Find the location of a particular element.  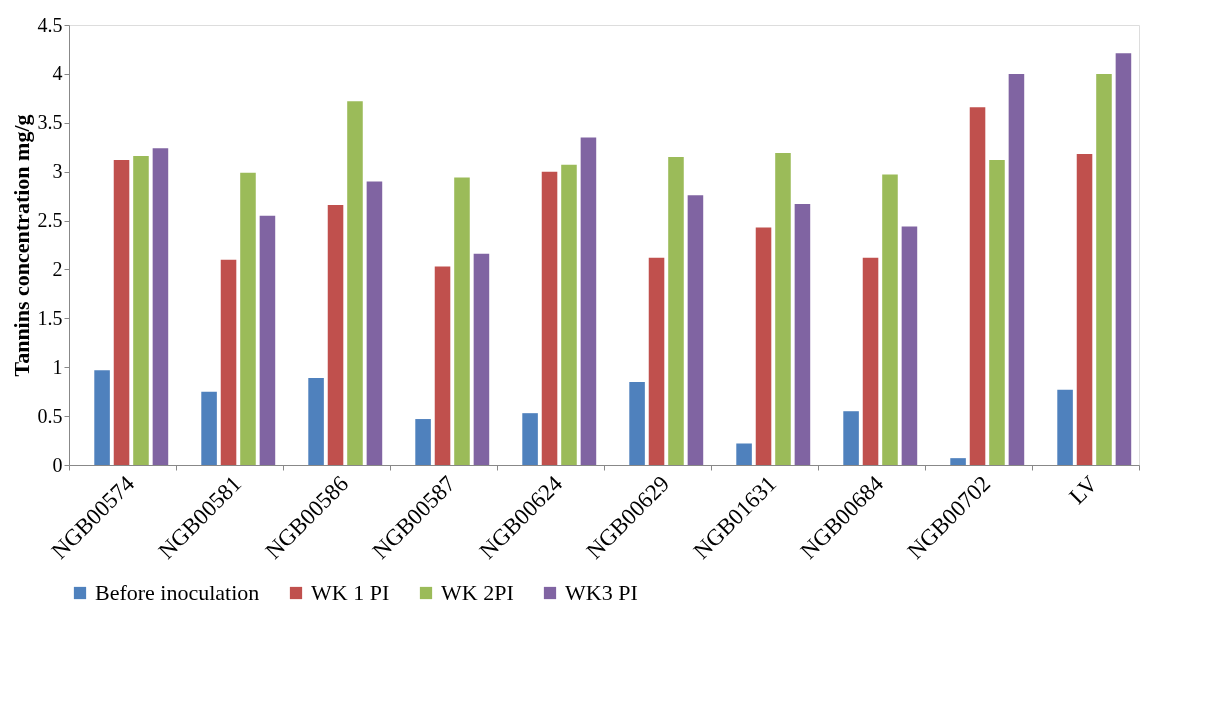

y-tick-label: 4.5 is located at coordinates (50, 24).